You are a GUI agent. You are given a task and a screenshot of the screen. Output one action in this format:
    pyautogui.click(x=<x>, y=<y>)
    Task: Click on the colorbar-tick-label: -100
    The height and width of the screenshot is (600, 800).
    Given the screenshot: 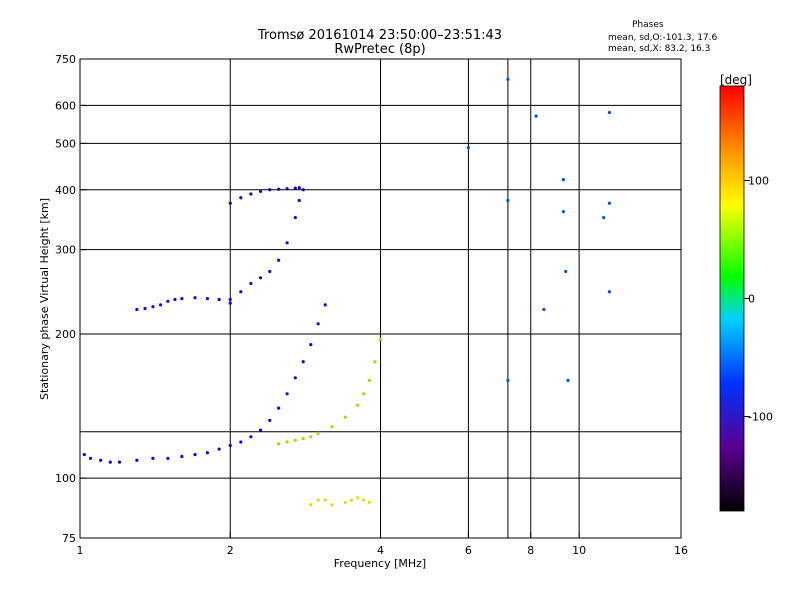 What is the action you would take?
    pyautogui.click(x=760, y=417)
    